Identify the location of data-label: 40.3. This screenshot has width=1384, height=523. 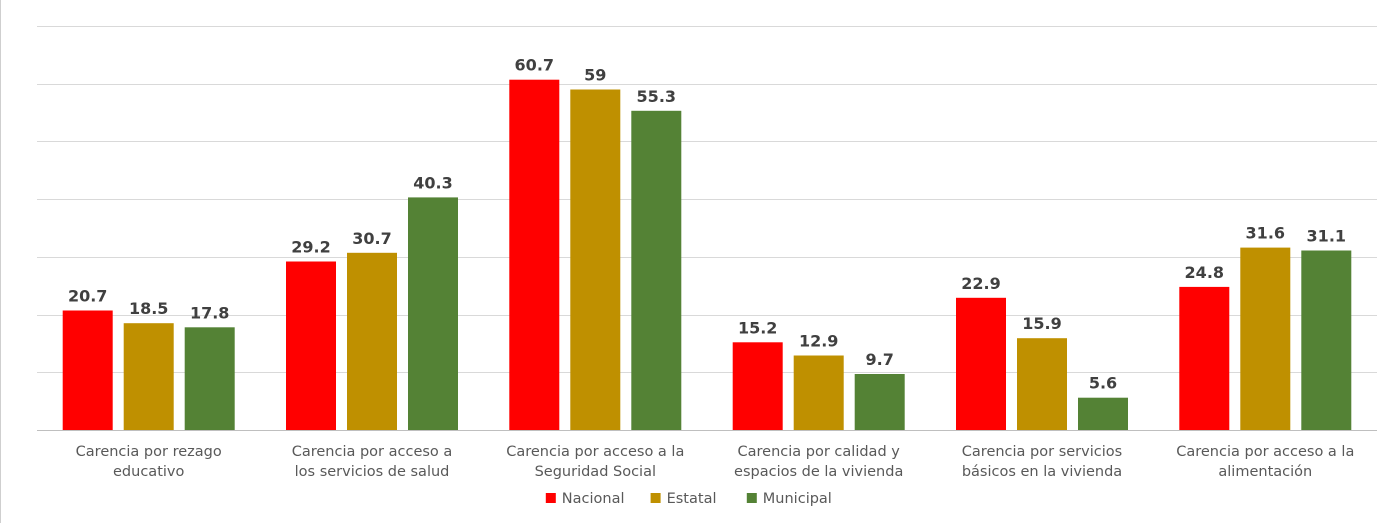
(432, 182).